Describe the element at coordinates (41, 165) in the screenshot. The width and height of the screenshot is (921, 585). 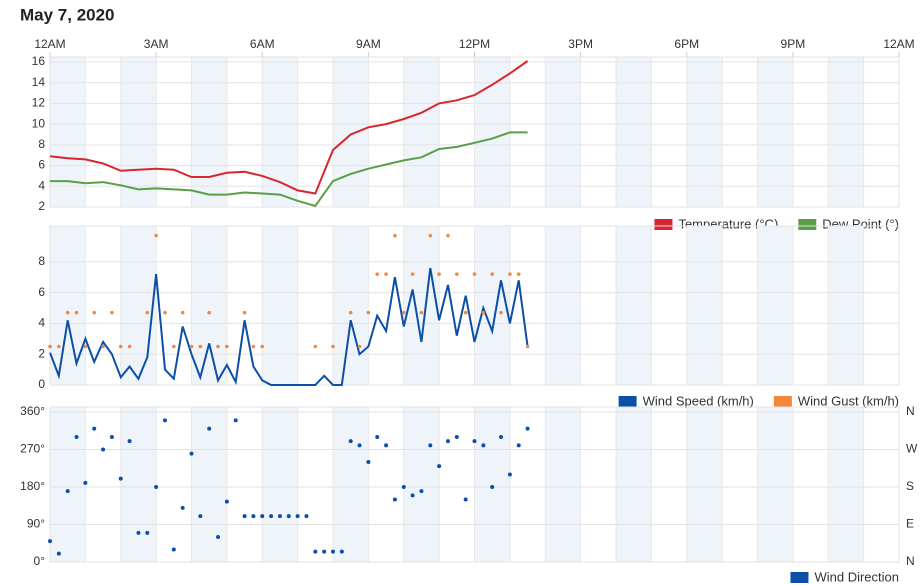
I see `y-tick-label: 6` at that location.